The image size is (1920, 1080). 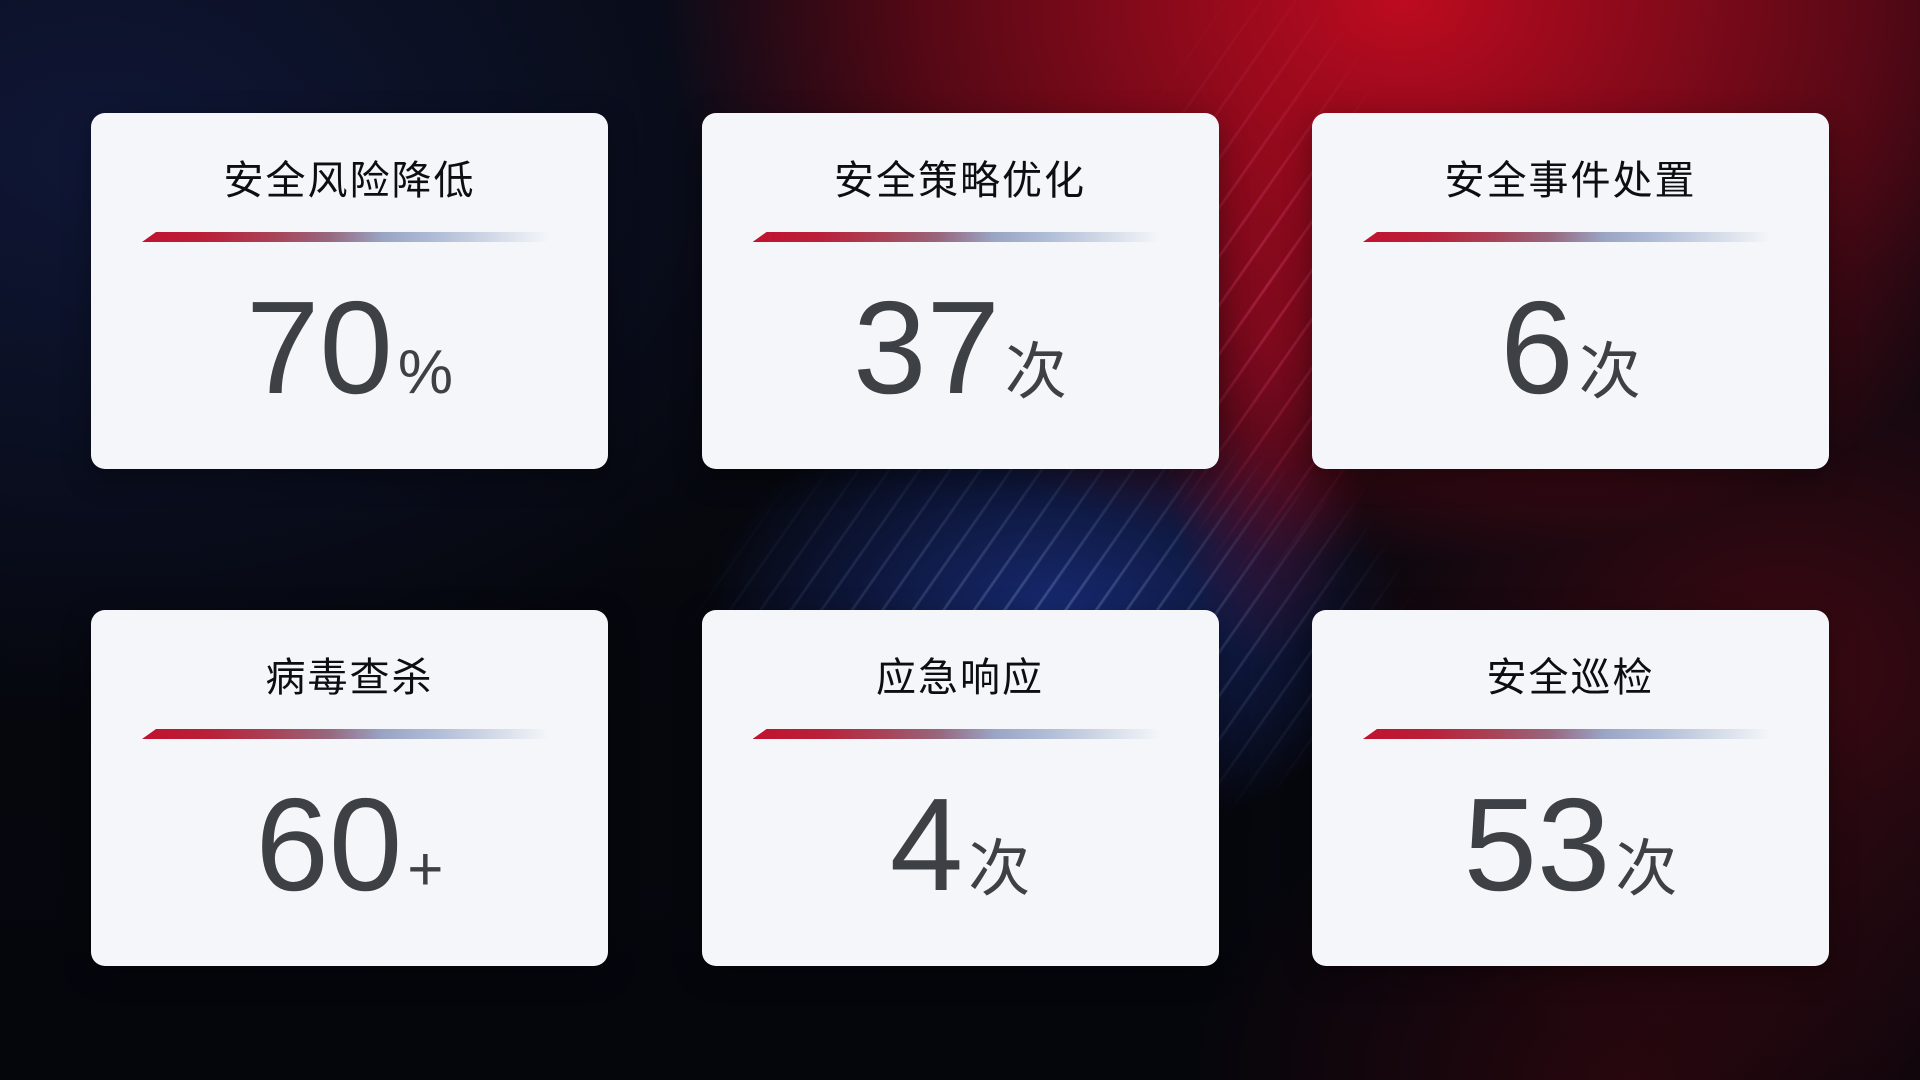 I want to click on card-title: 应急响应, so click(x=960, y=678).